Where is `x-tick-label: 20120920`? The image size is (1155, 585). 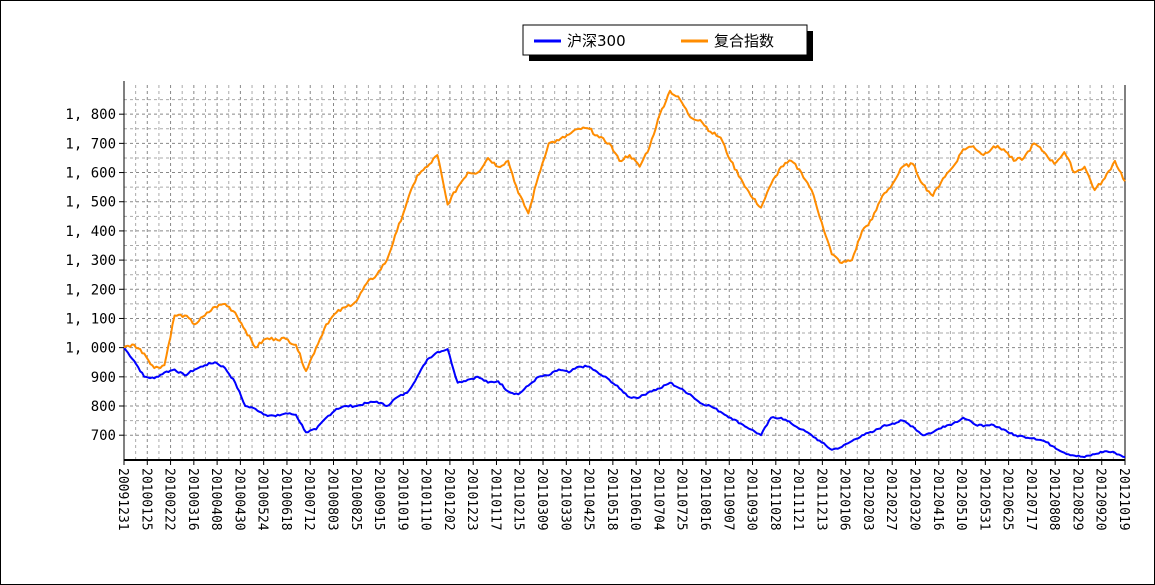
x-tick-label: 20120920 is located at coordinates (1100, 499).